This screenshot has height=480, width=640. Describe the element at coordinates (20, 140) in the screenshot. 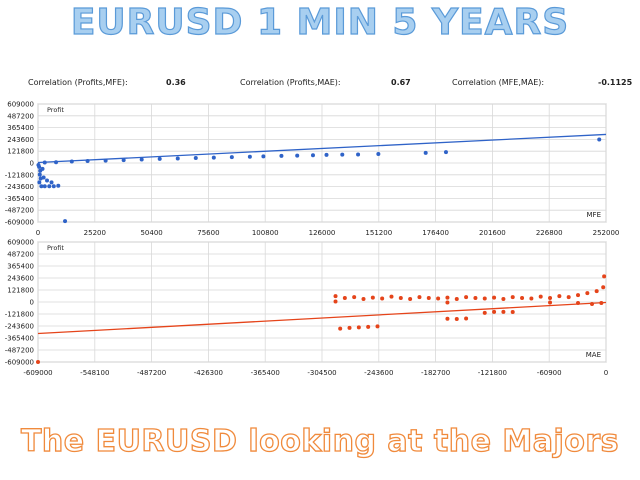

I see `y-tick-label: 243600` at that location.